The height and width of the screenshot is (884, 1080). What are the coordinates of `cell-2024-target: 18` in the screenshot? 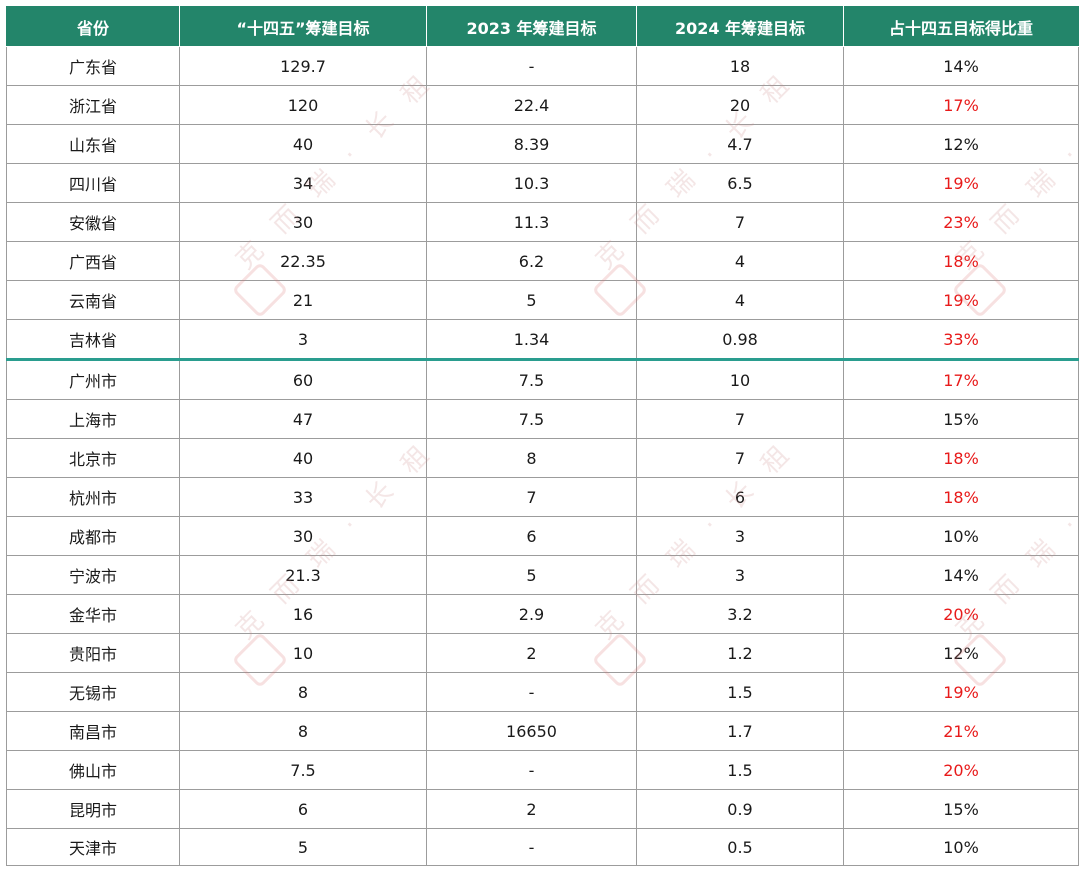 It's located at (740, 66).